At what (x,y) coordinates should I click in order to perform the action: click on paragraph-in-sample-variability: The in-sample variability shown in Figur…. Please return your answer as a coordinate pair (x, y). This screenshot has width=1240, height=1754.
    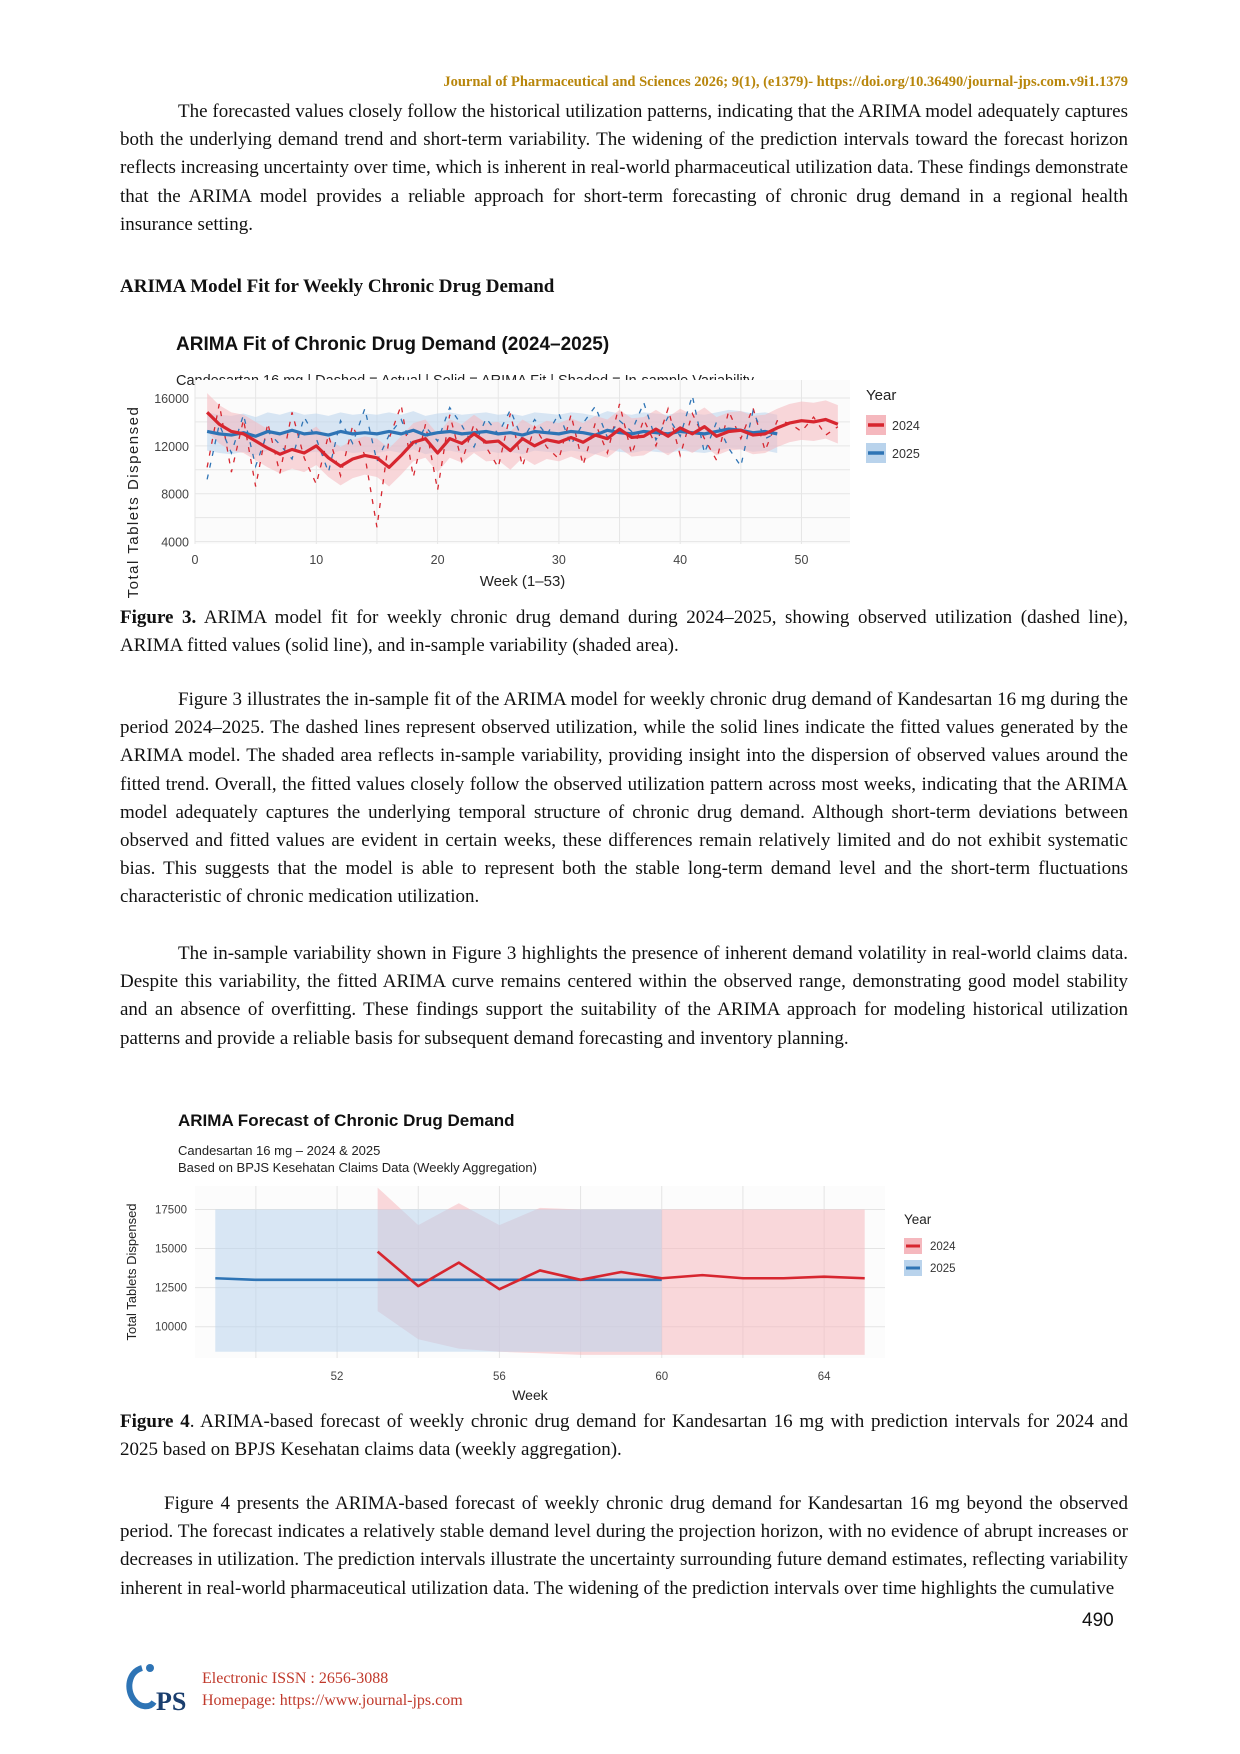
    Looking at the image, I should click on (624, 996).